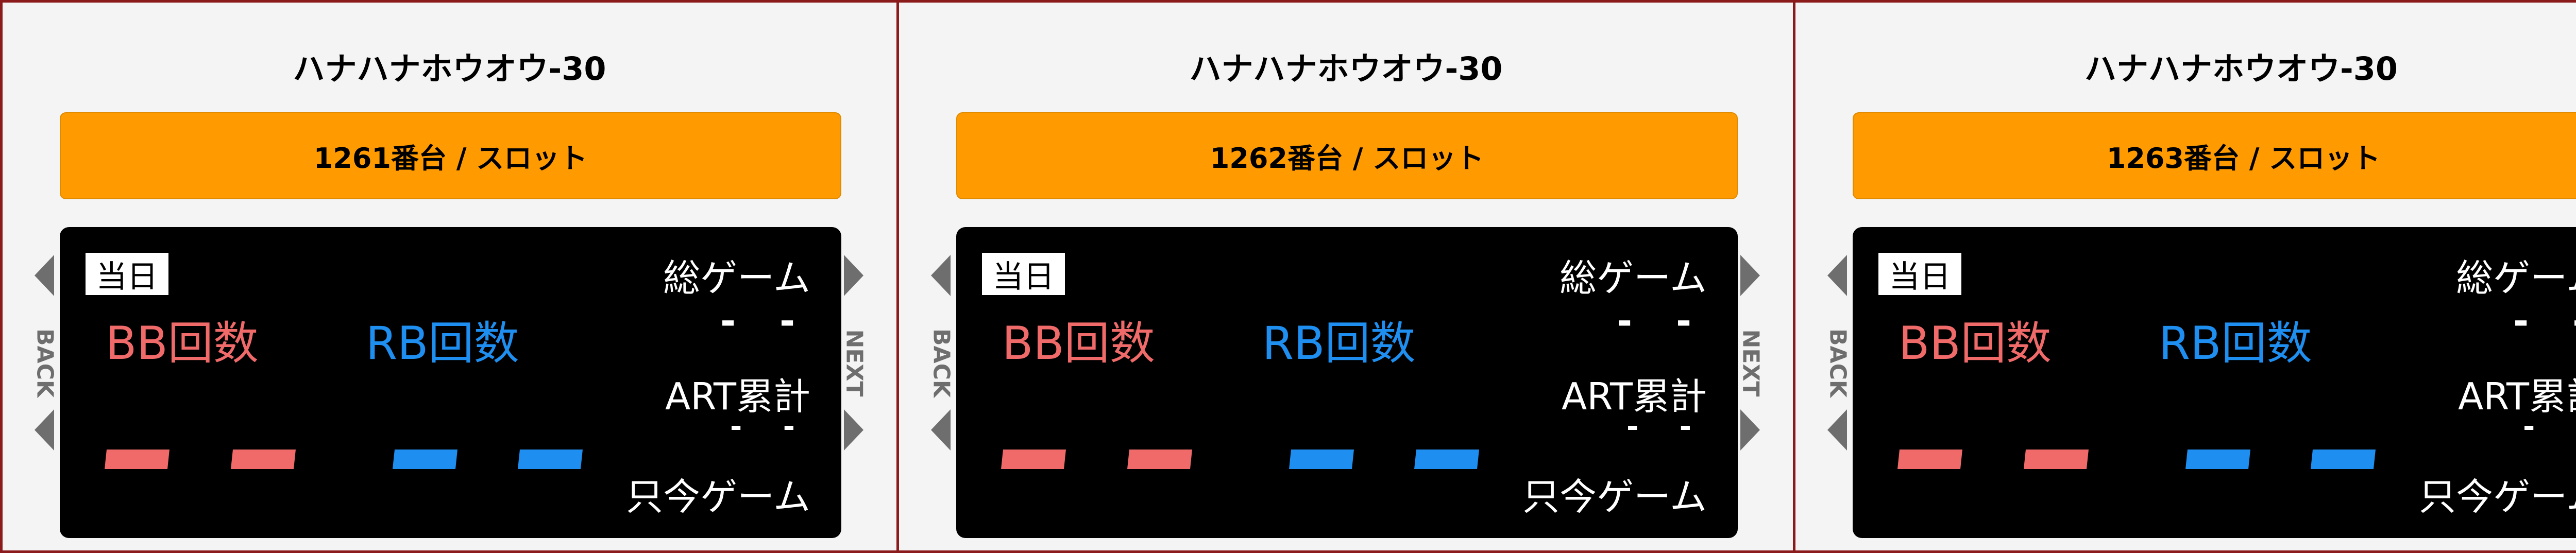  I want to click on machine-number-button: 1261番台 / スロット, so click(450, 155).